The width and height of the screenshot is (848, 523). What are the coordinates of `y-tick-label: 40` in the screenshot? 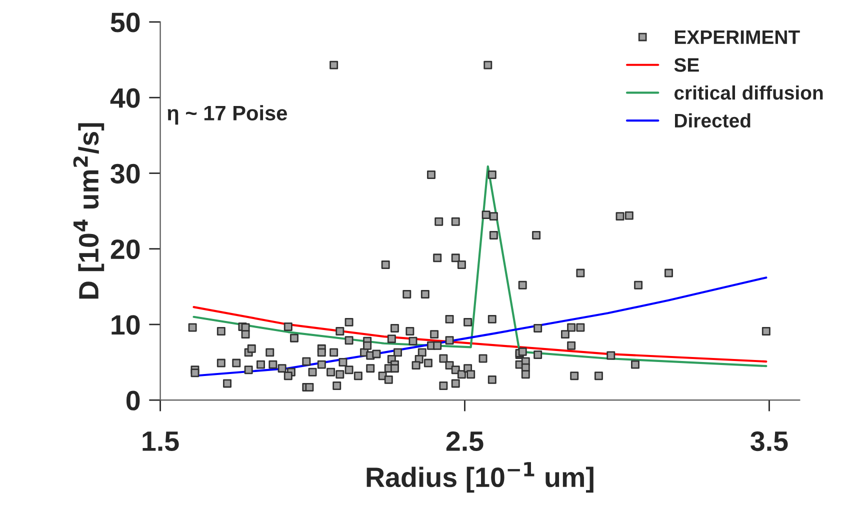 It's located at (125, 98).